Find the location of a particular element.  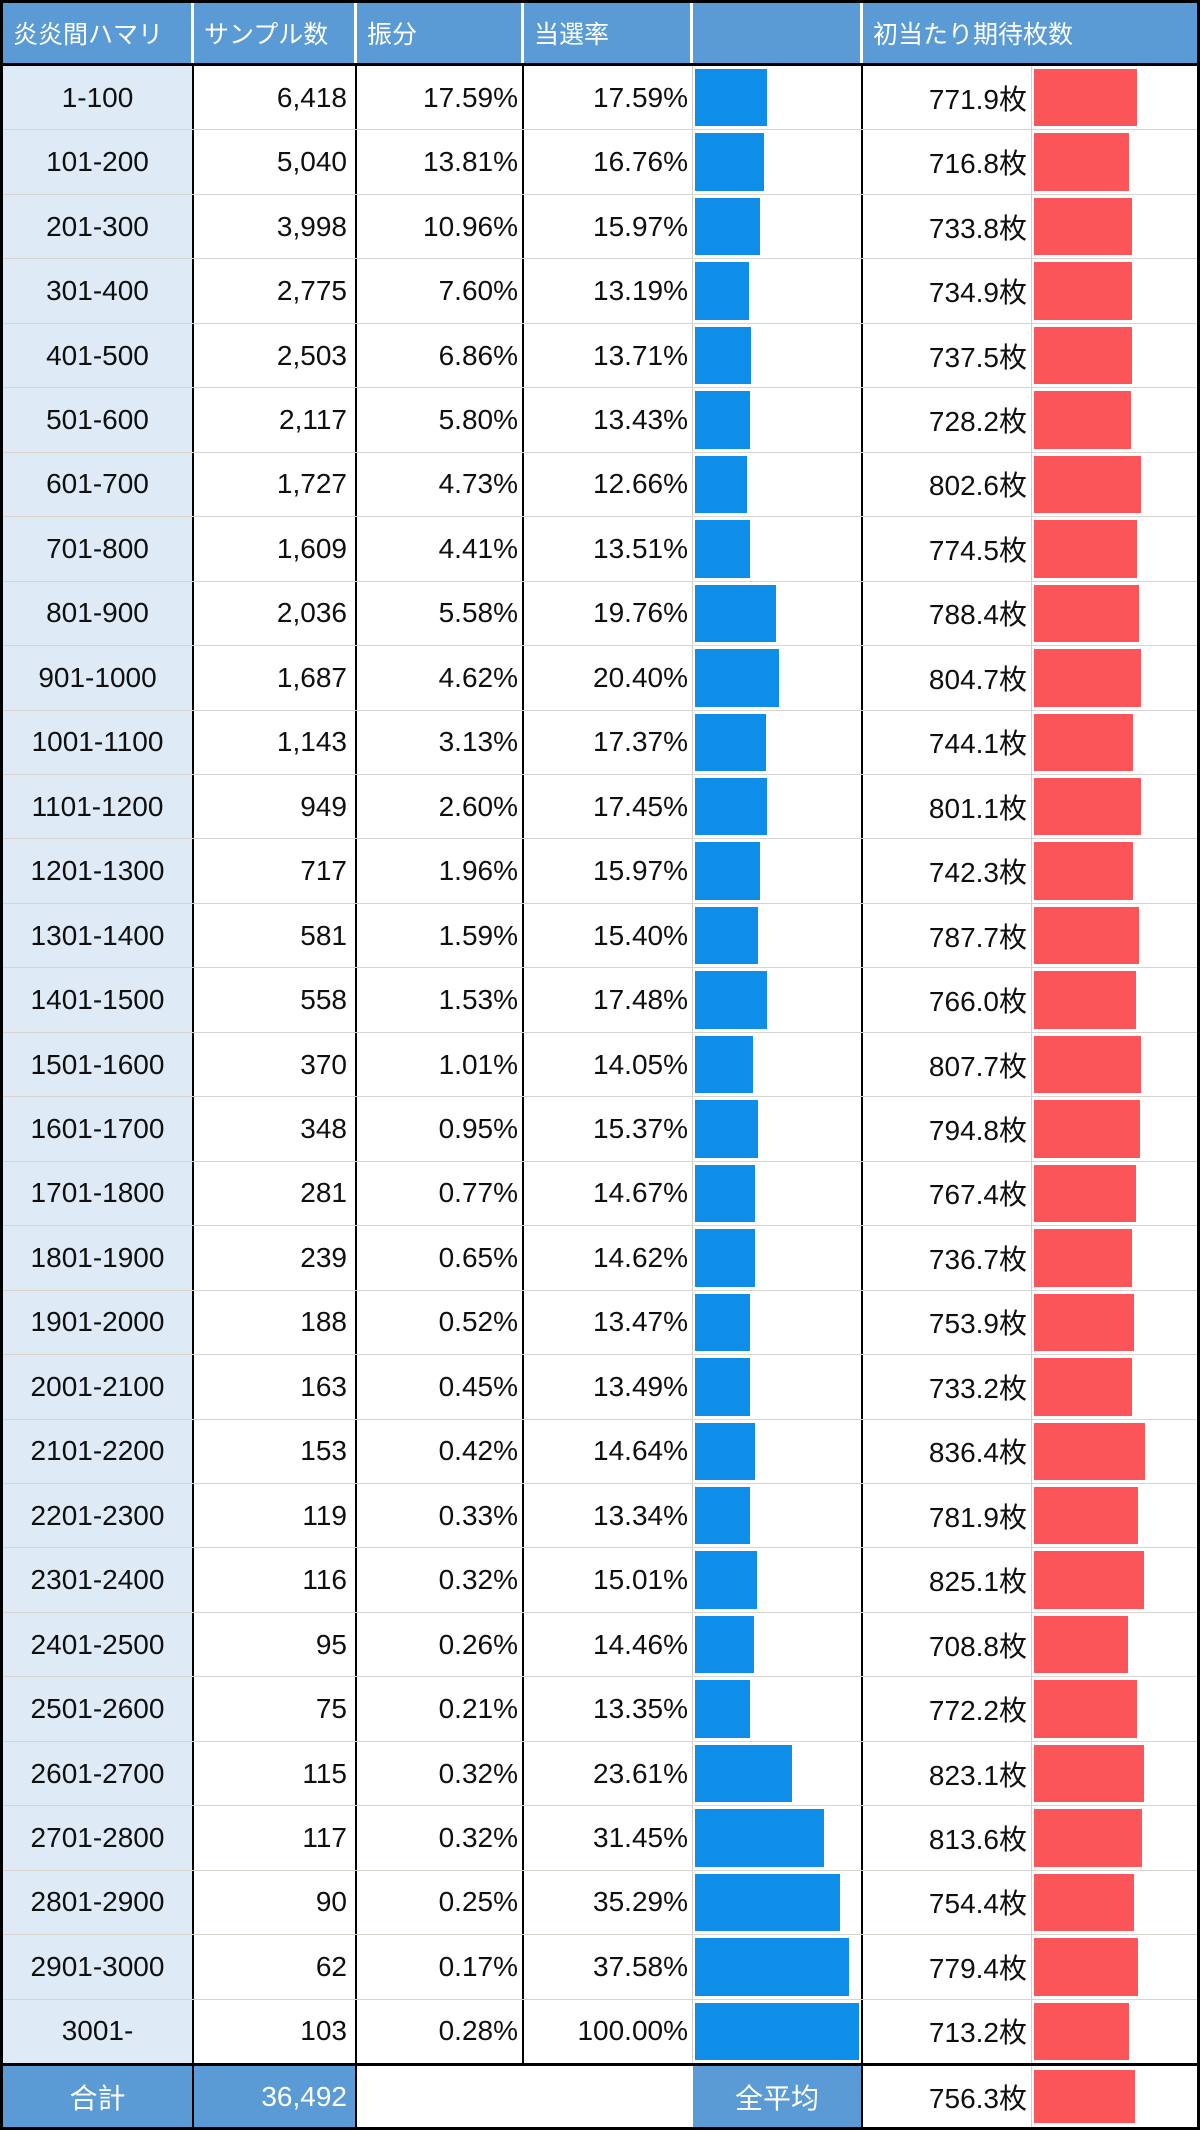

win-rate-cell: 13.35% is located at coordinates (608, 1709).